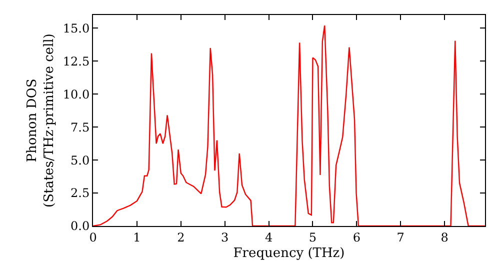 Image resolution: width=500 pixels, height=280 pixels. Describe the element at coordinates (76, 28) in the screenshot. I see `y-tick-label: 15.0` at that location.